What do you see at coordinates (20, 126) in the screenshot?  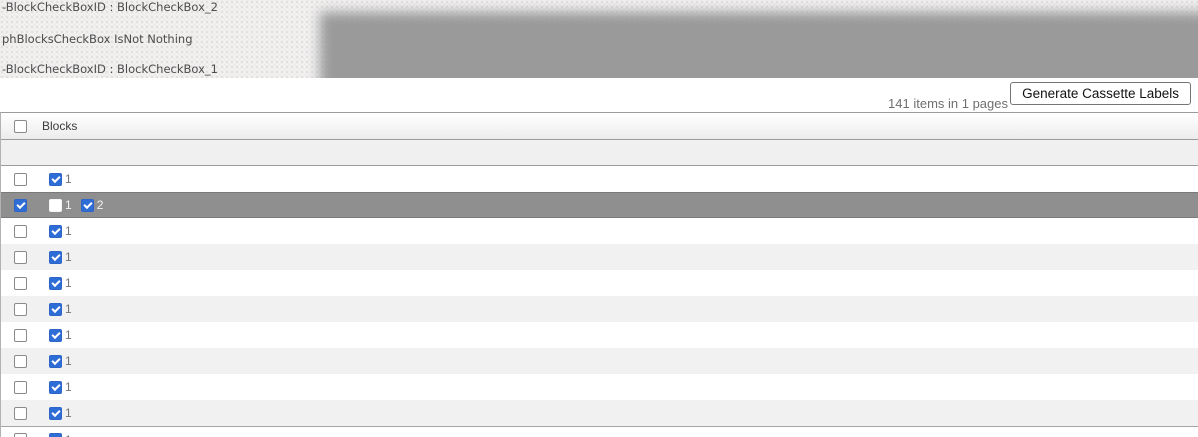 I see `select-all-checkbox` at bounding box center [20, 126].